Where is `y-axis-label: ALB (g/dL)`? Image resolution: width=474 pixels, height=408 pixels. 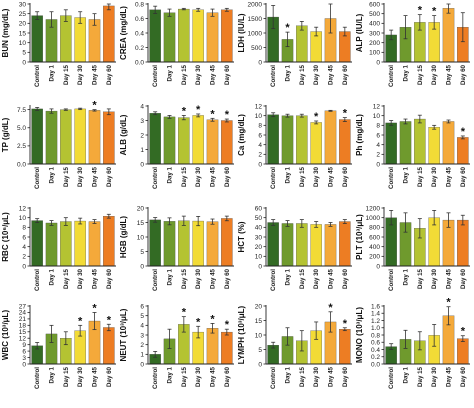
y-axis-label: ALB (g/dL) is located at coordinates (123, 134).